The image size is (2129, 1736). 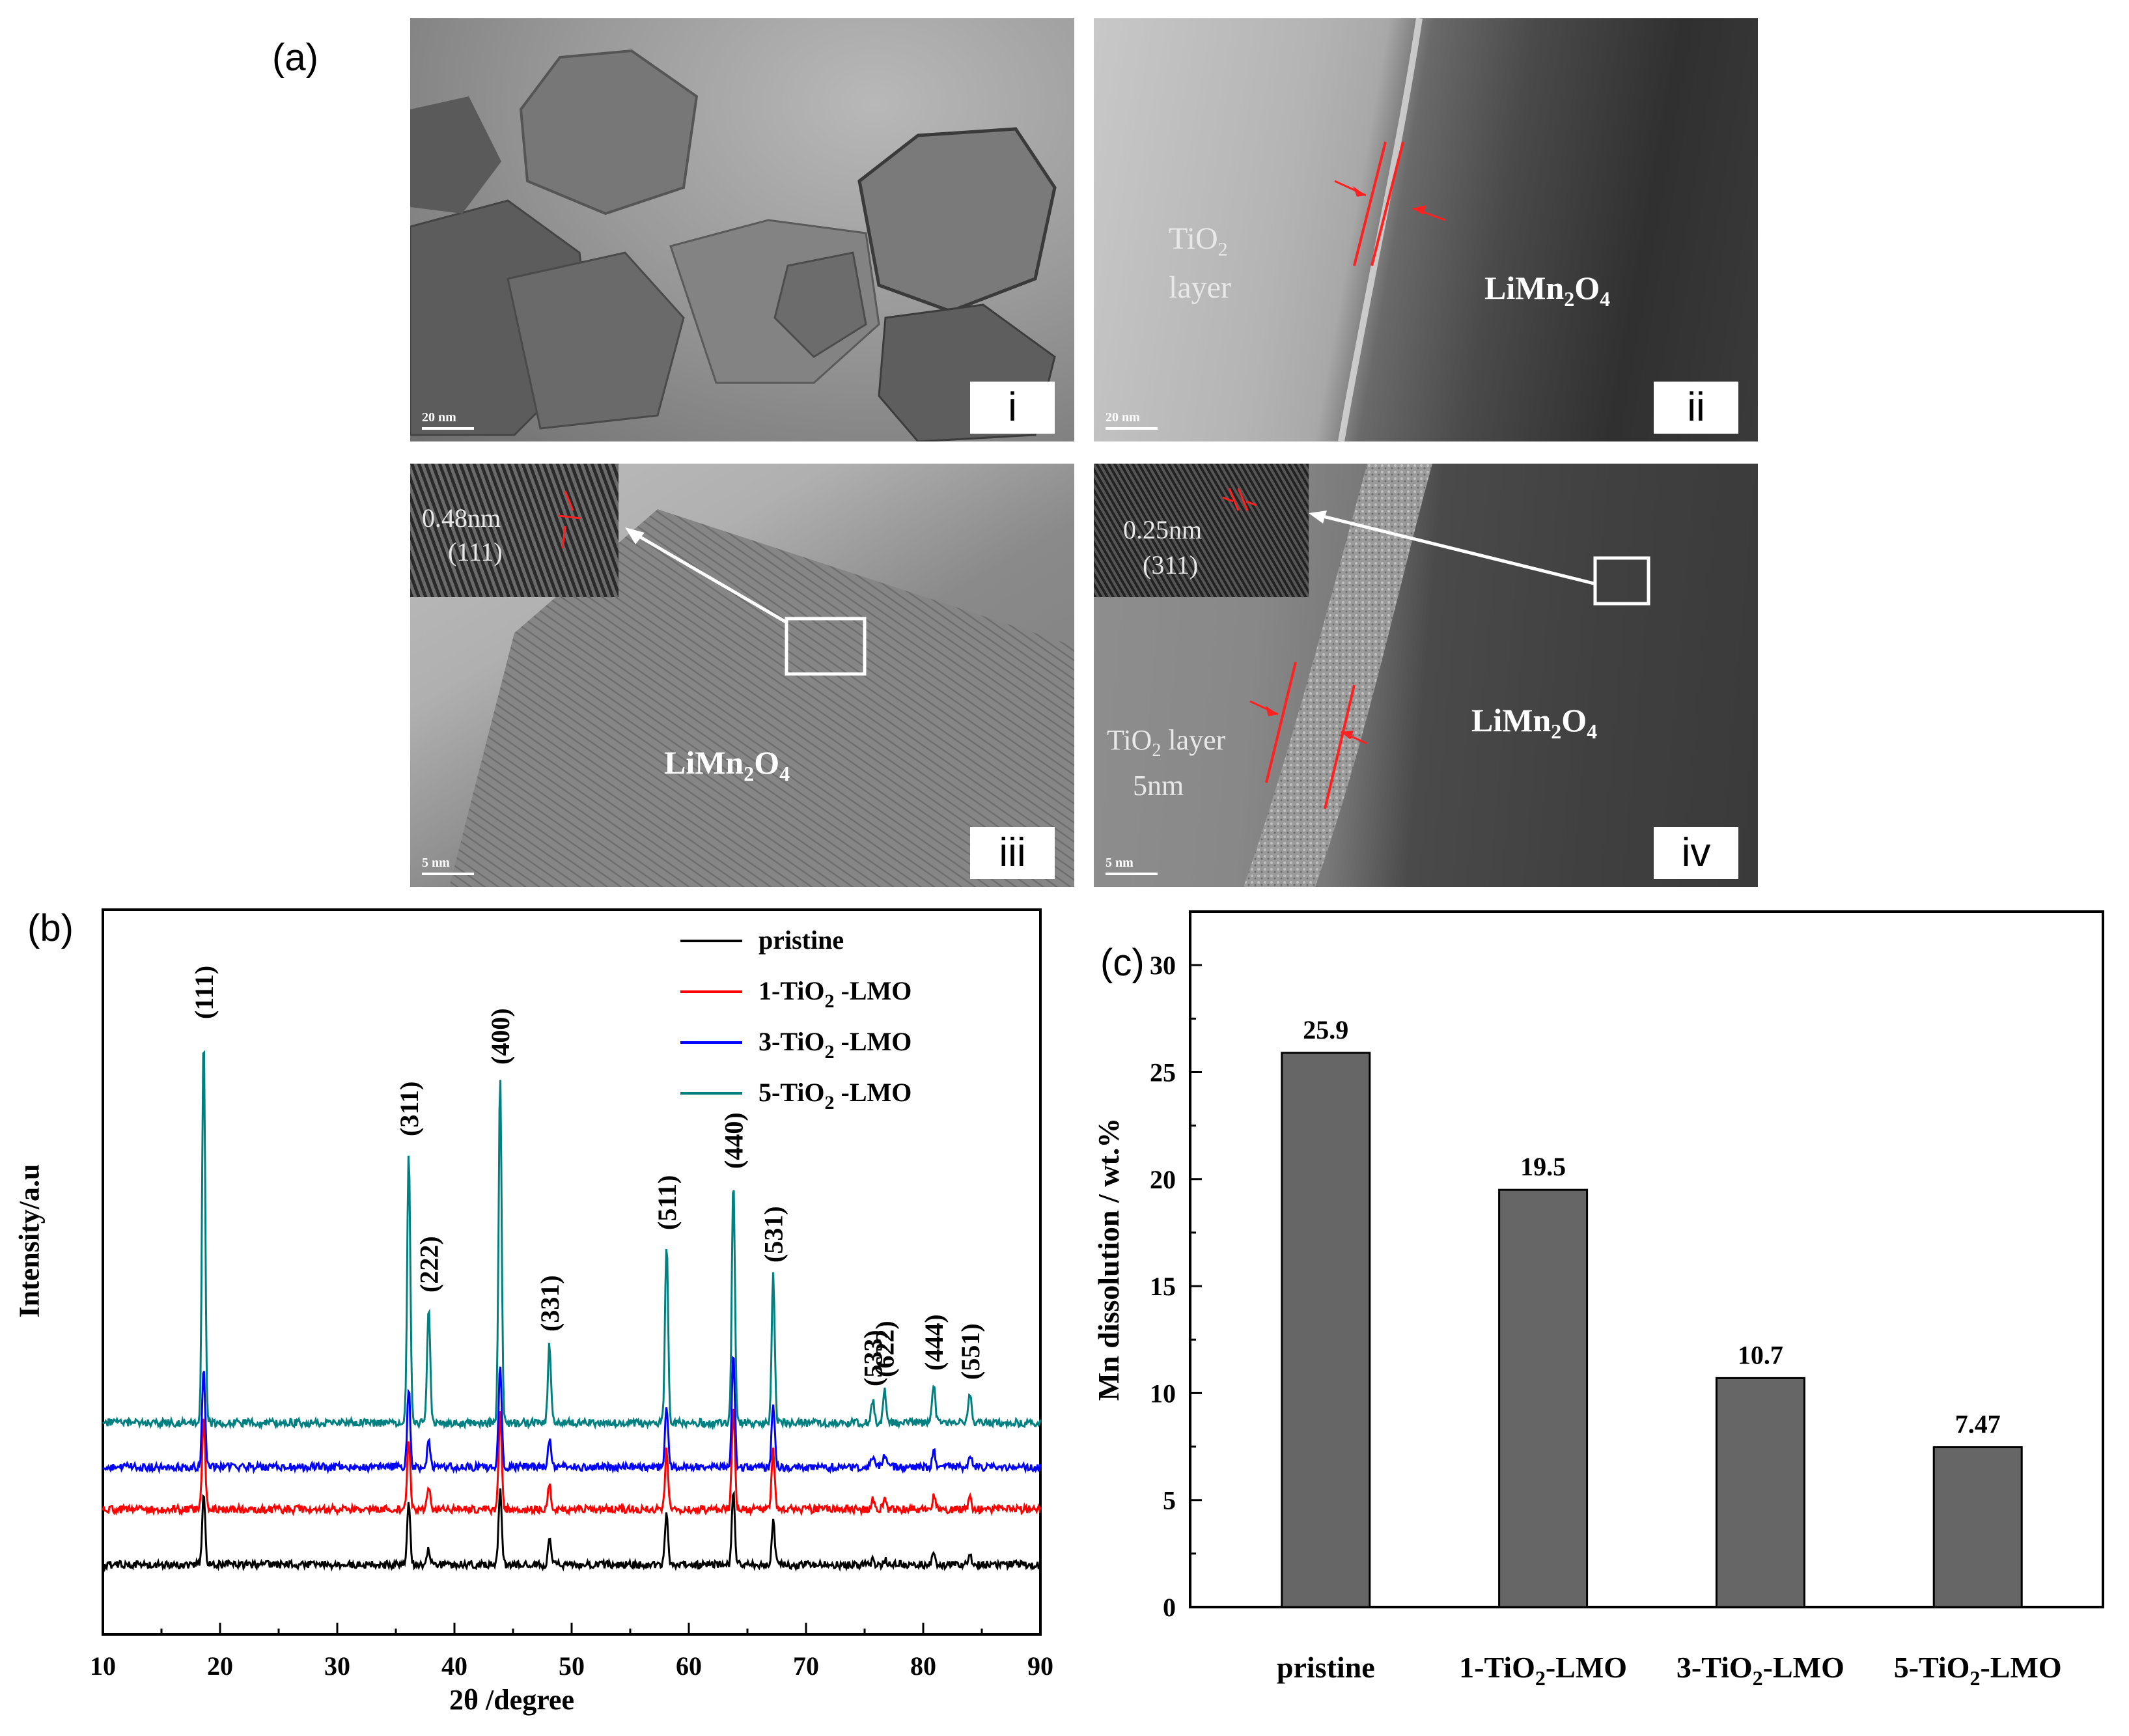 I want to click on xrd-peak-label: (551), so click(x=970, y=1352).